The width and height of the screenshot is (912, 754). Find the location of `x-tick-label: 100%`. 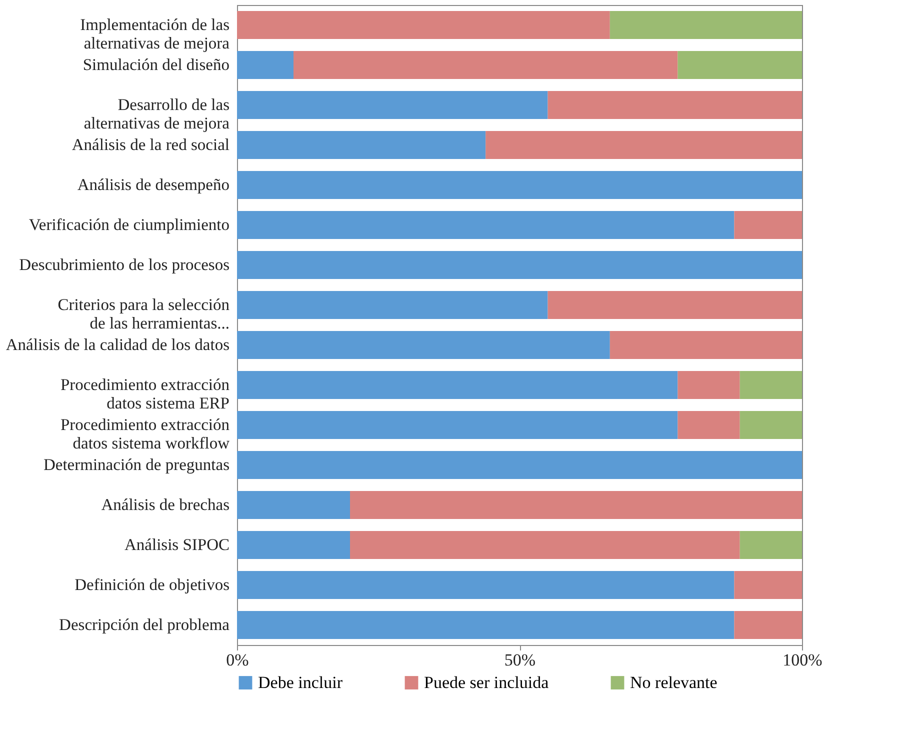

x-tick-label: 100% is located at coordinates (802, 660).